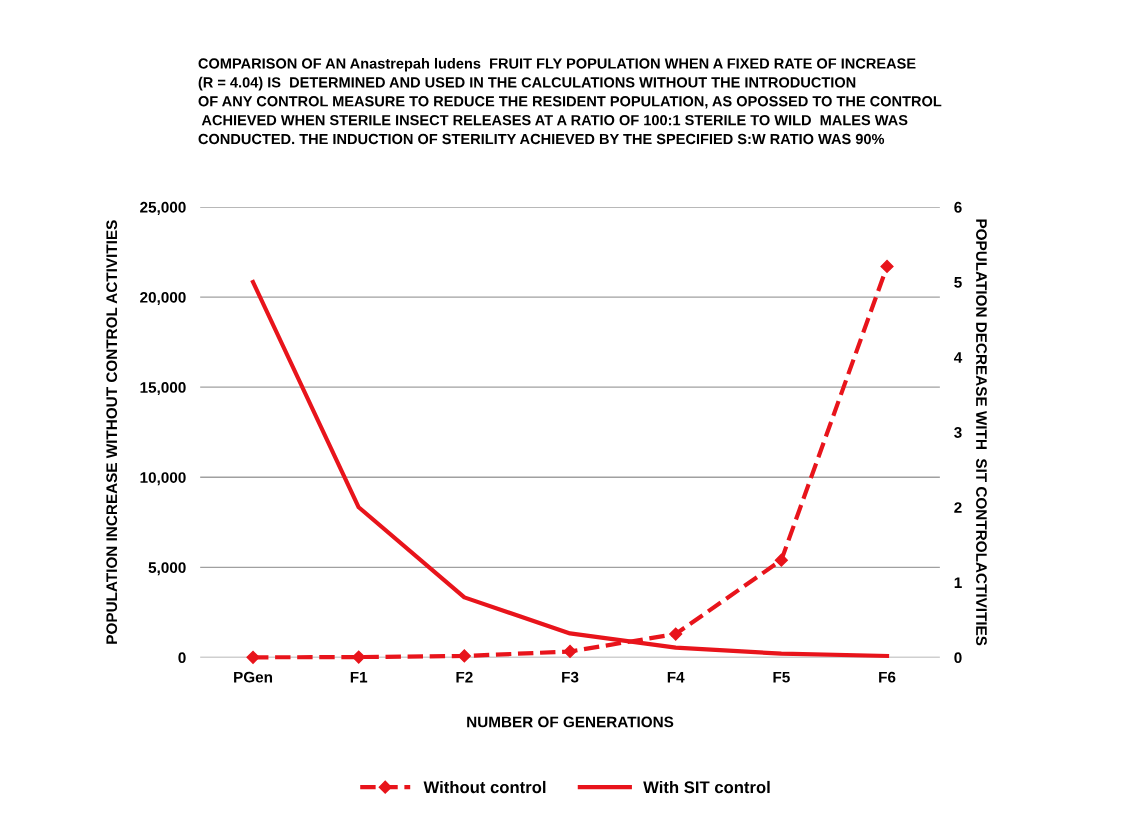  What do you see at coordinates (359, 677) in the screenshot?
I see `x-tick-label: F1` at bounding box center [359, 677].